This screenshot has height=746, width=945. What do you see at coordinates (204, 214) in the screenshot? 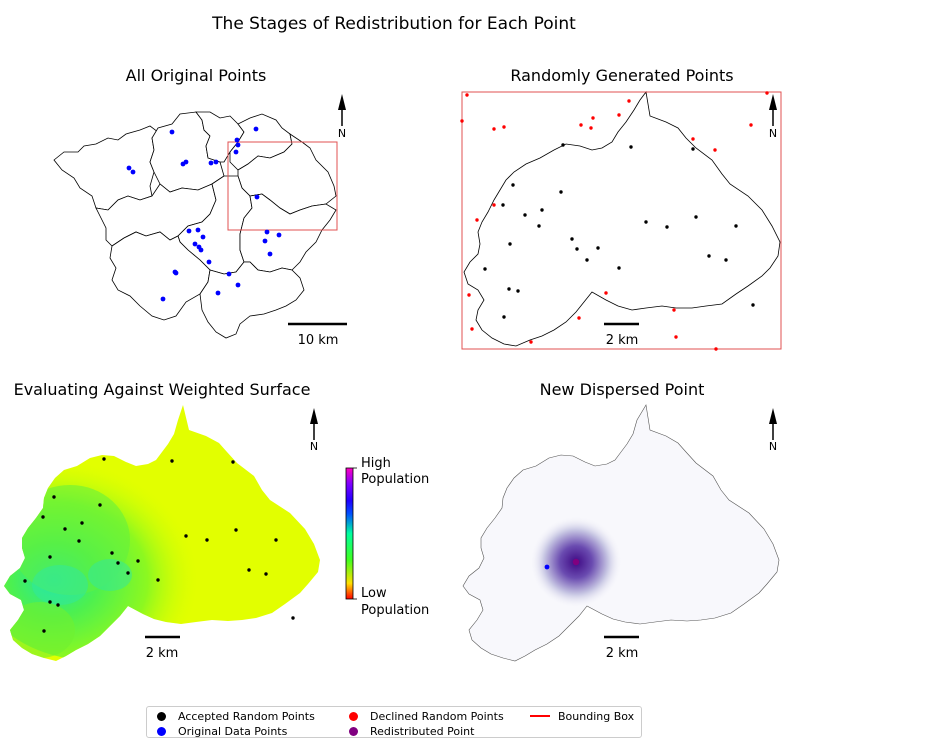
I see `original-points-layer` at bounding box center [204, 214].